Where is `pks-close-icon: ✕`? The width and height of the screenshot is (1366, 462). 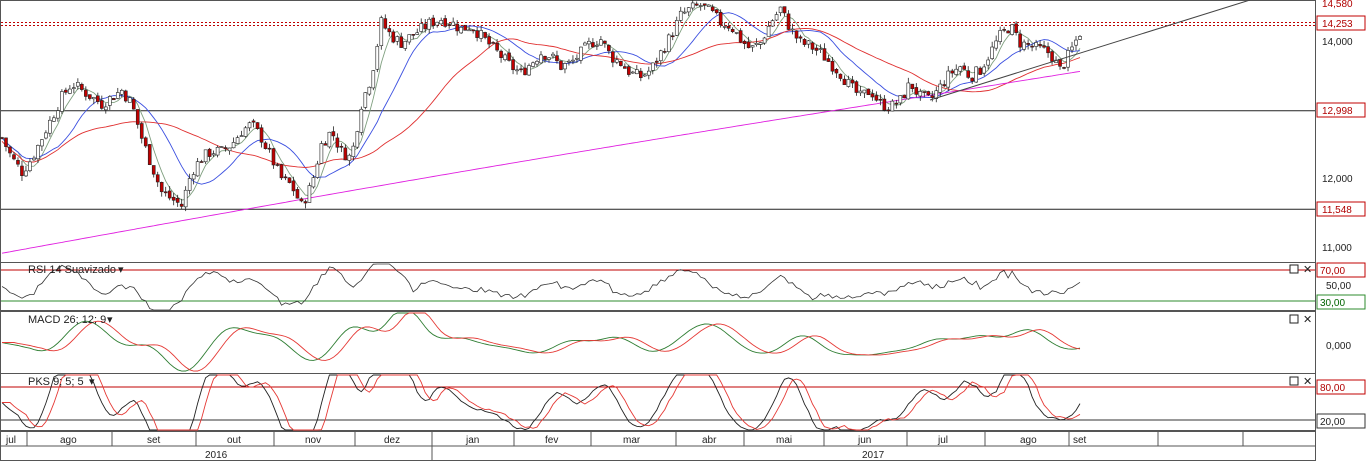 pks-close-icon: ✕ is located at coordinates (1307, 382).